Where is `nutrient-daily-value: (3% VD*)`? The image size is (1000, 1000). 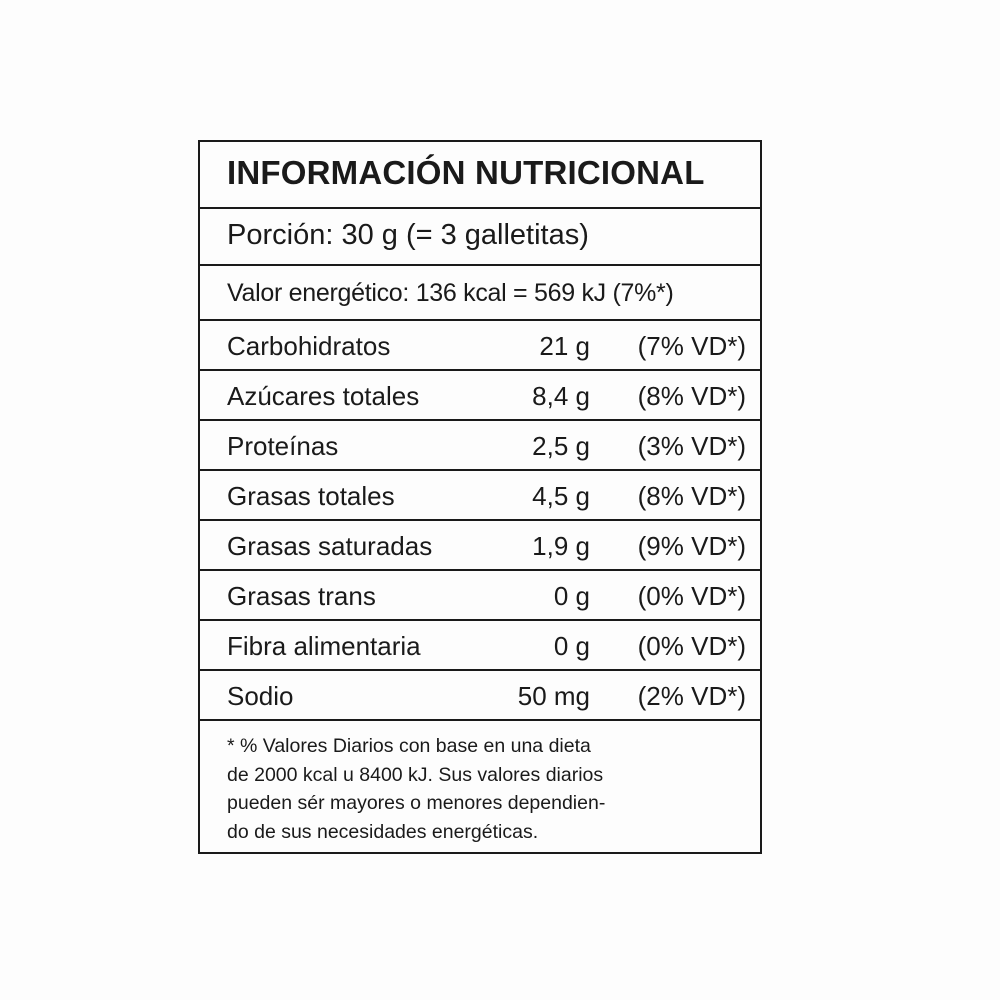 nutrient-daily-value: (3% VD*) is located at coordinates (691, 446).